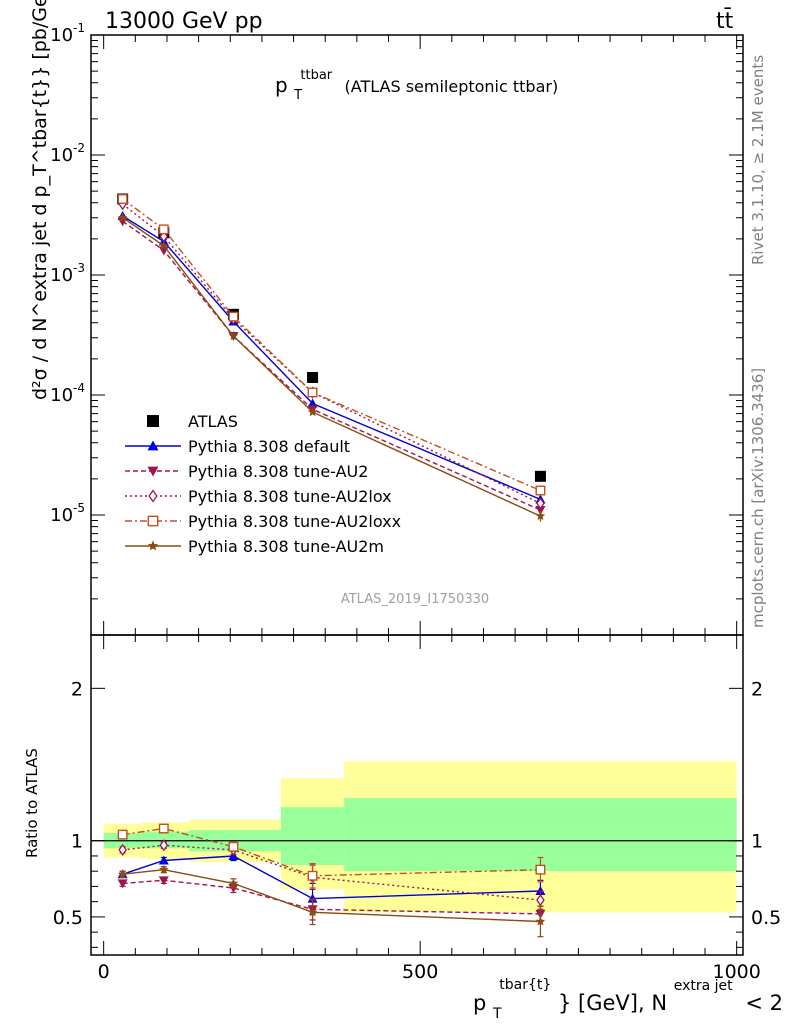 The height and width of the screenshot is (1024, 786). I want to click on legend-item: Pythia 8.308 default, so click(237, 446).